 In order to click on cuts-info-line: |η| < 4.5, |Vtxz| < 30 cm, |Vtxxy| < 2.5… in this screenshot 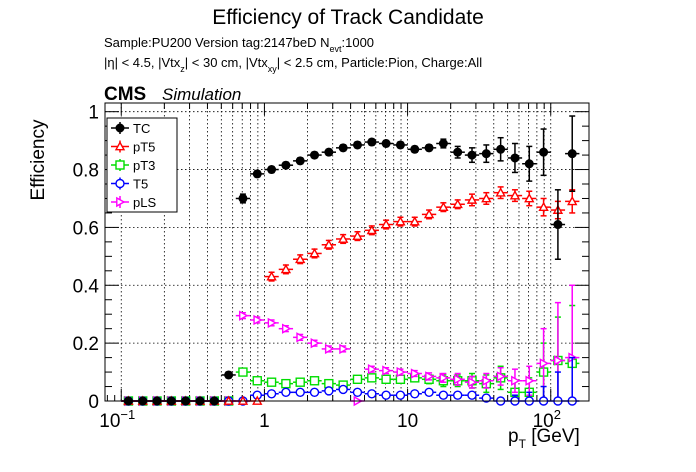, I will do `click(293, 64)`.